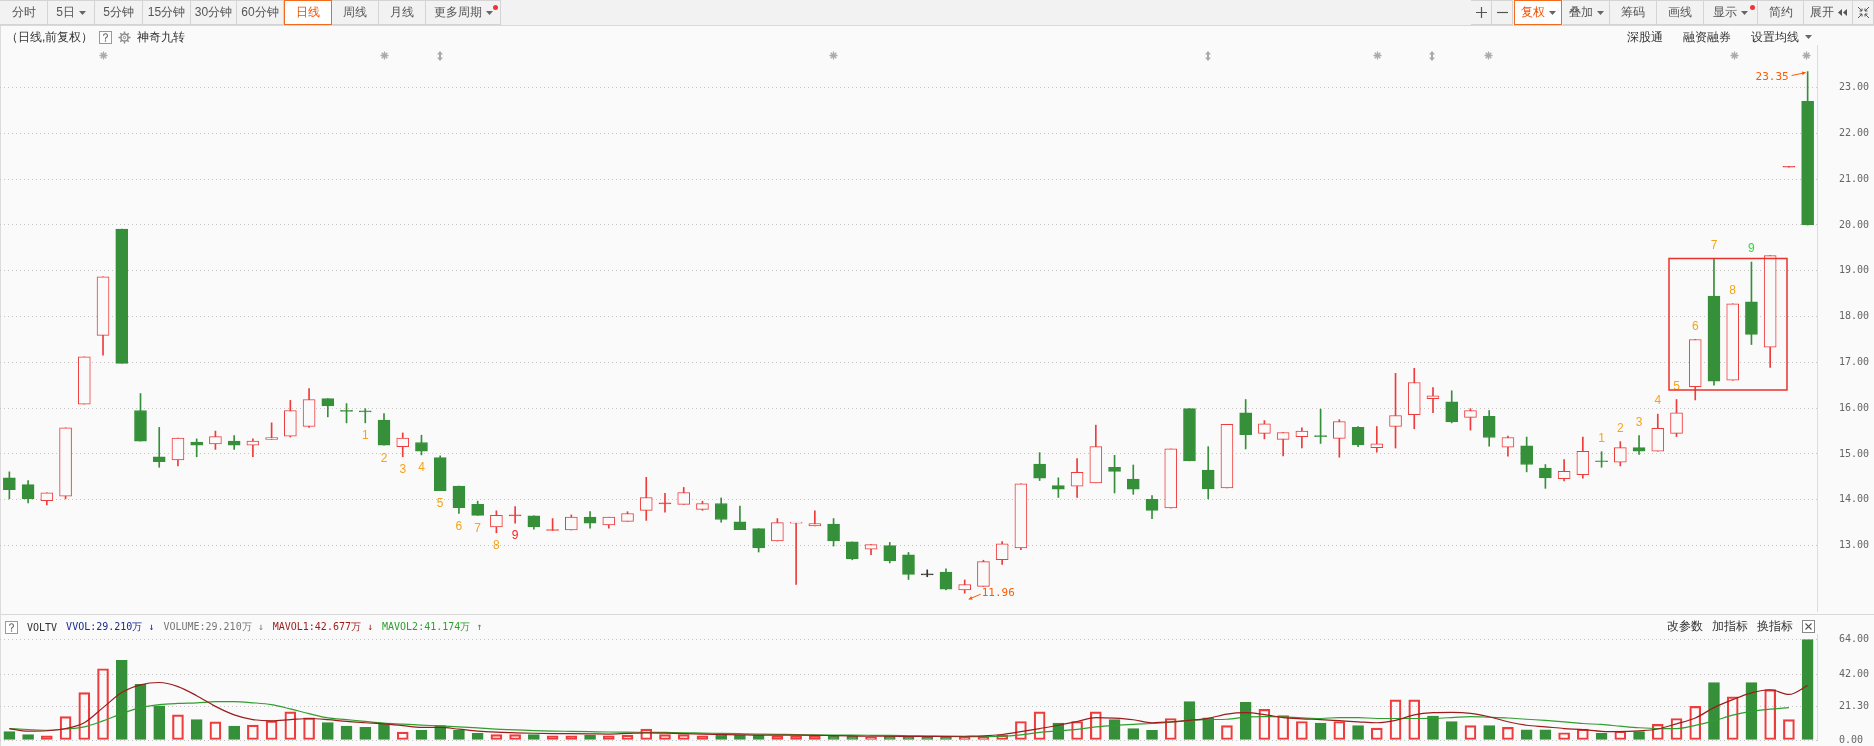  What do you see at coordinates (213, 627) in the screenshot?
I see `text: VOLUME:29.210万 ↓` at bounding box center [213, 627].